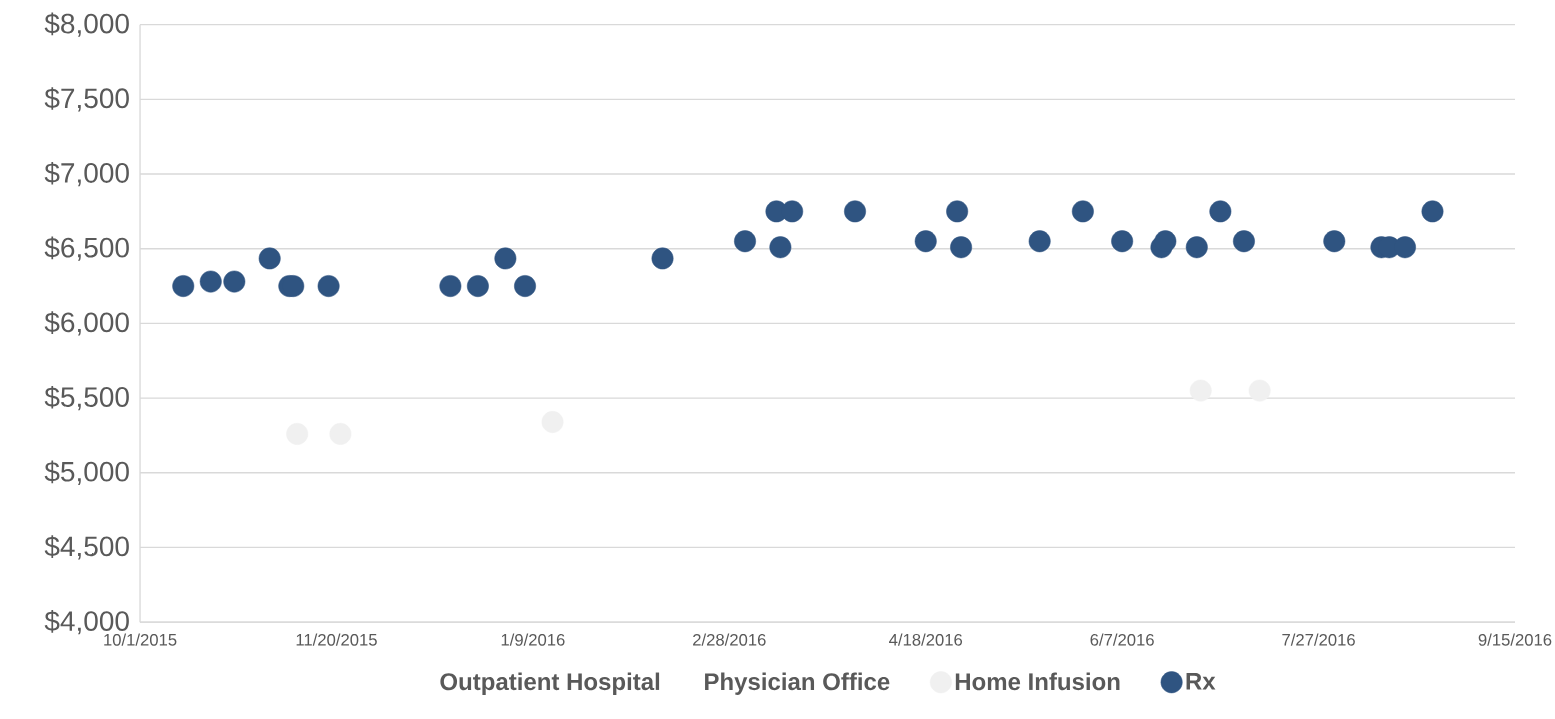  What do you see at coordinates (1122, 639) in the screenshot?
I see `x-tick-label: 6/7/2016` at bounding box center [1122, 639].